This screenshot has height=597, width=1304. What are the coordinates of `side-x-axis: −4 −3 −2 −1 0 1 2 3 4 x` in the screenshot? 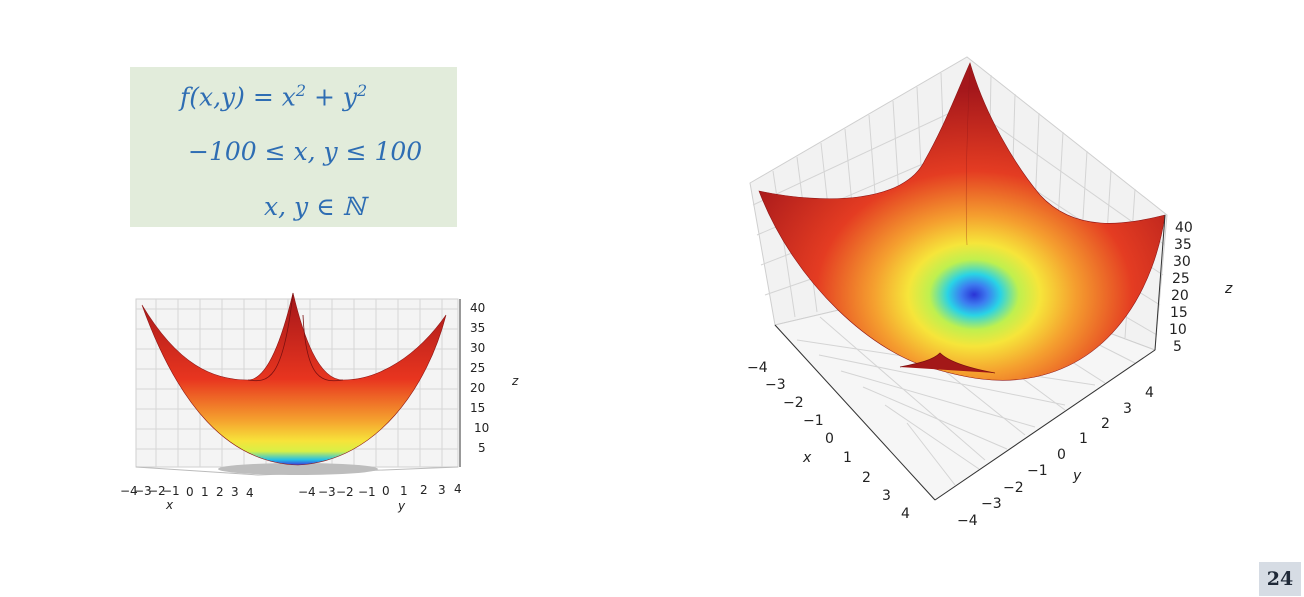 It's located at (187, 498).